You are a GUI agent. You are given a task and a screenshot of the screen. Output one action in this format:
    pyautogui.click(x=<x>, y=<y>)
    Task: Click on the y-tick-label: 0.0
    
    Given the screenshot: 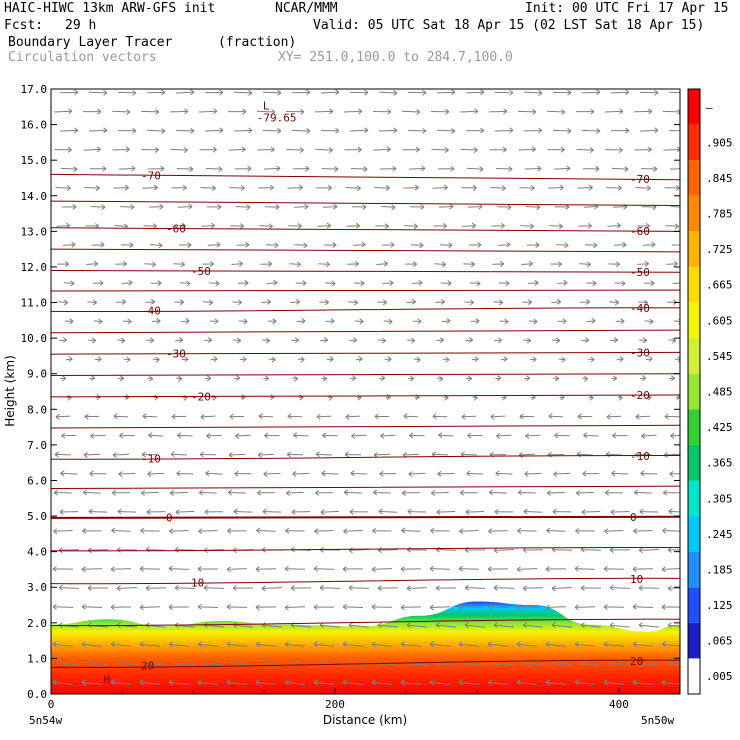 What is the action you would take?
    pyautogui.click(x=37, y=694)
    